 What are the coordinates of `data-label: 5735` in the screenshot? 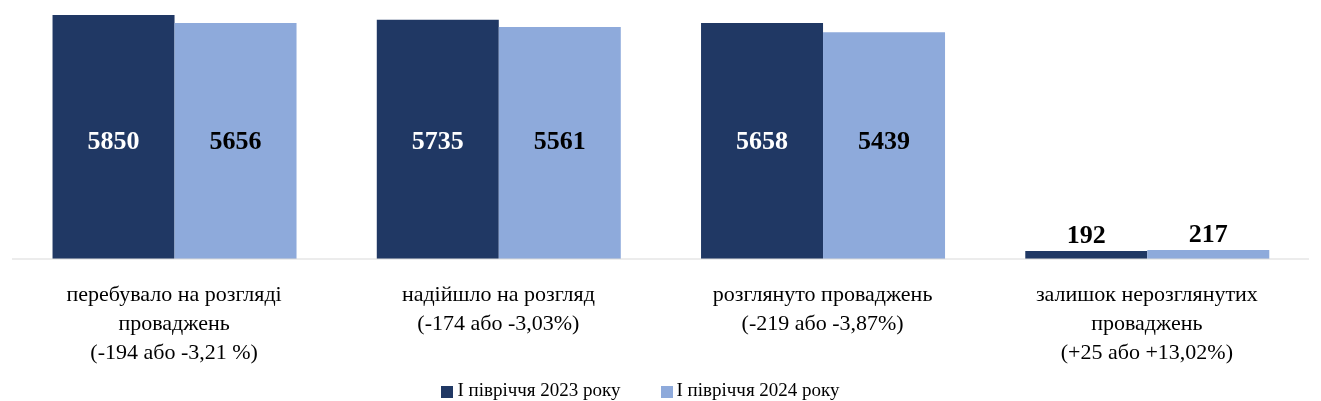 It's located at (437, 140).